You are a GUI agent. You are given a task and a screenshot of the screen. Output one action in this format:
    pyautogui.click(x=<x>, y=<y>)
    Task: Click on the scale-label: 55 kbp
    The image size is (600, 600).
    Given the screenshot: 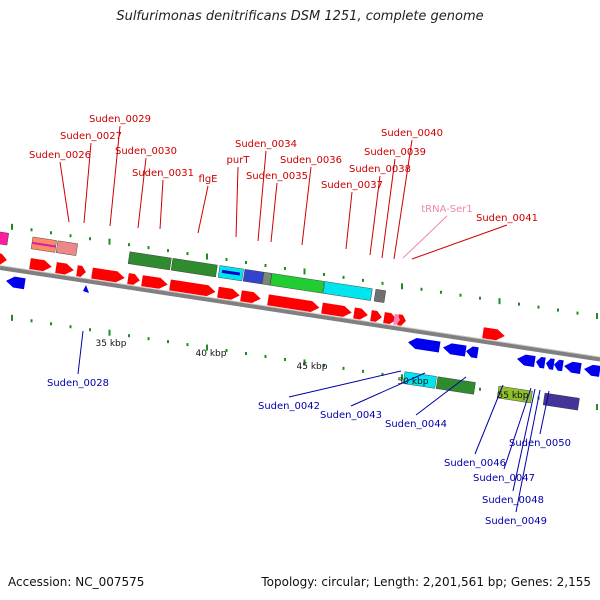 What is the action you would take?
    pyautogui.click(x=513, y=396)
    